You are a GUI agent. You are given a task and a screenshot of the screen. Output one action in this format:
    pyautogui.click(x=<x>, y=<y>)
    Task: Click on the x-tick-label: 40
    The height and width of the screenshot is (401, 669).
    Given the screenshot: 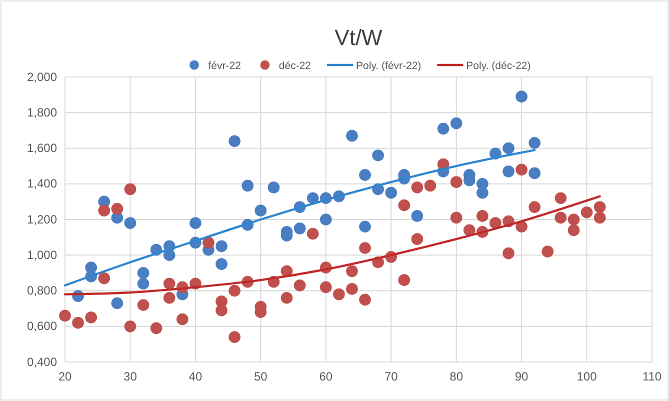 What is the action you would take?
    pyautogui.click(x=195, y=377)
    